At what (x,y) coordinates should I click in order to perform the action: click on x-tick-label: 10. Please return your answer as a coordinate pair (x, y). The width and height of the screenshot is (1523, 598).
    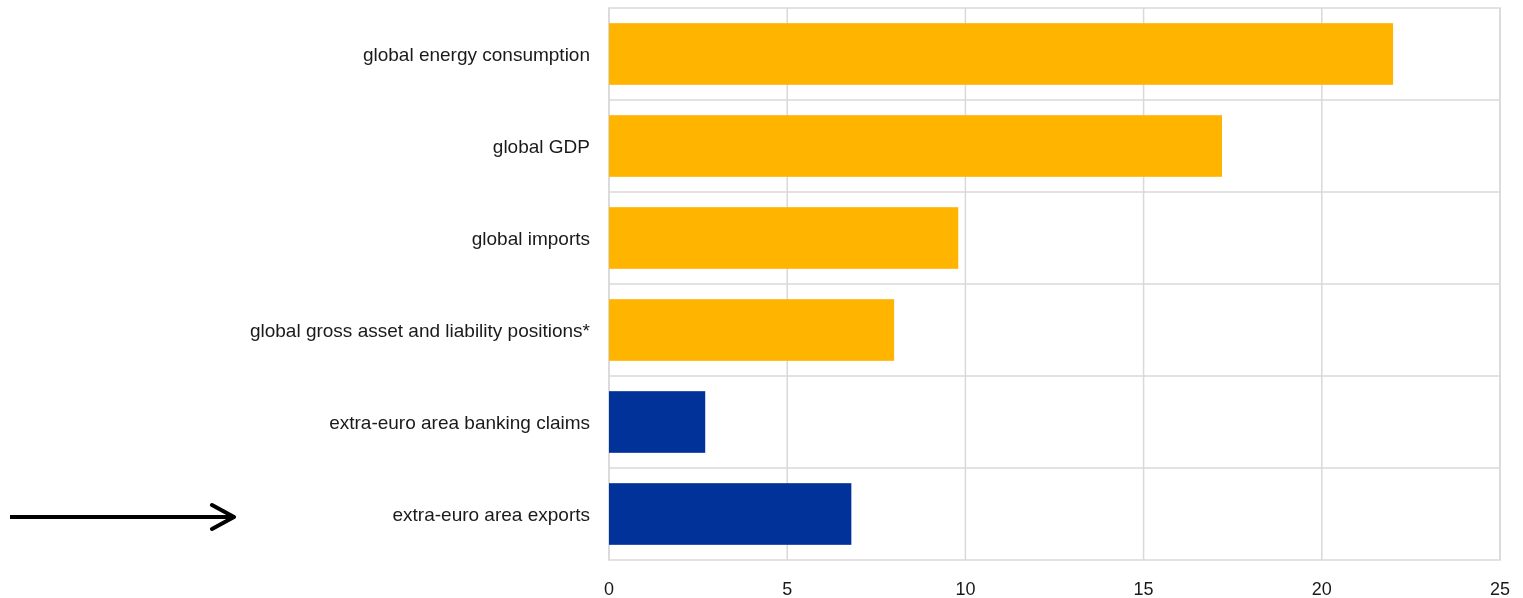
    Looking at the image, I should click on (965, 588).